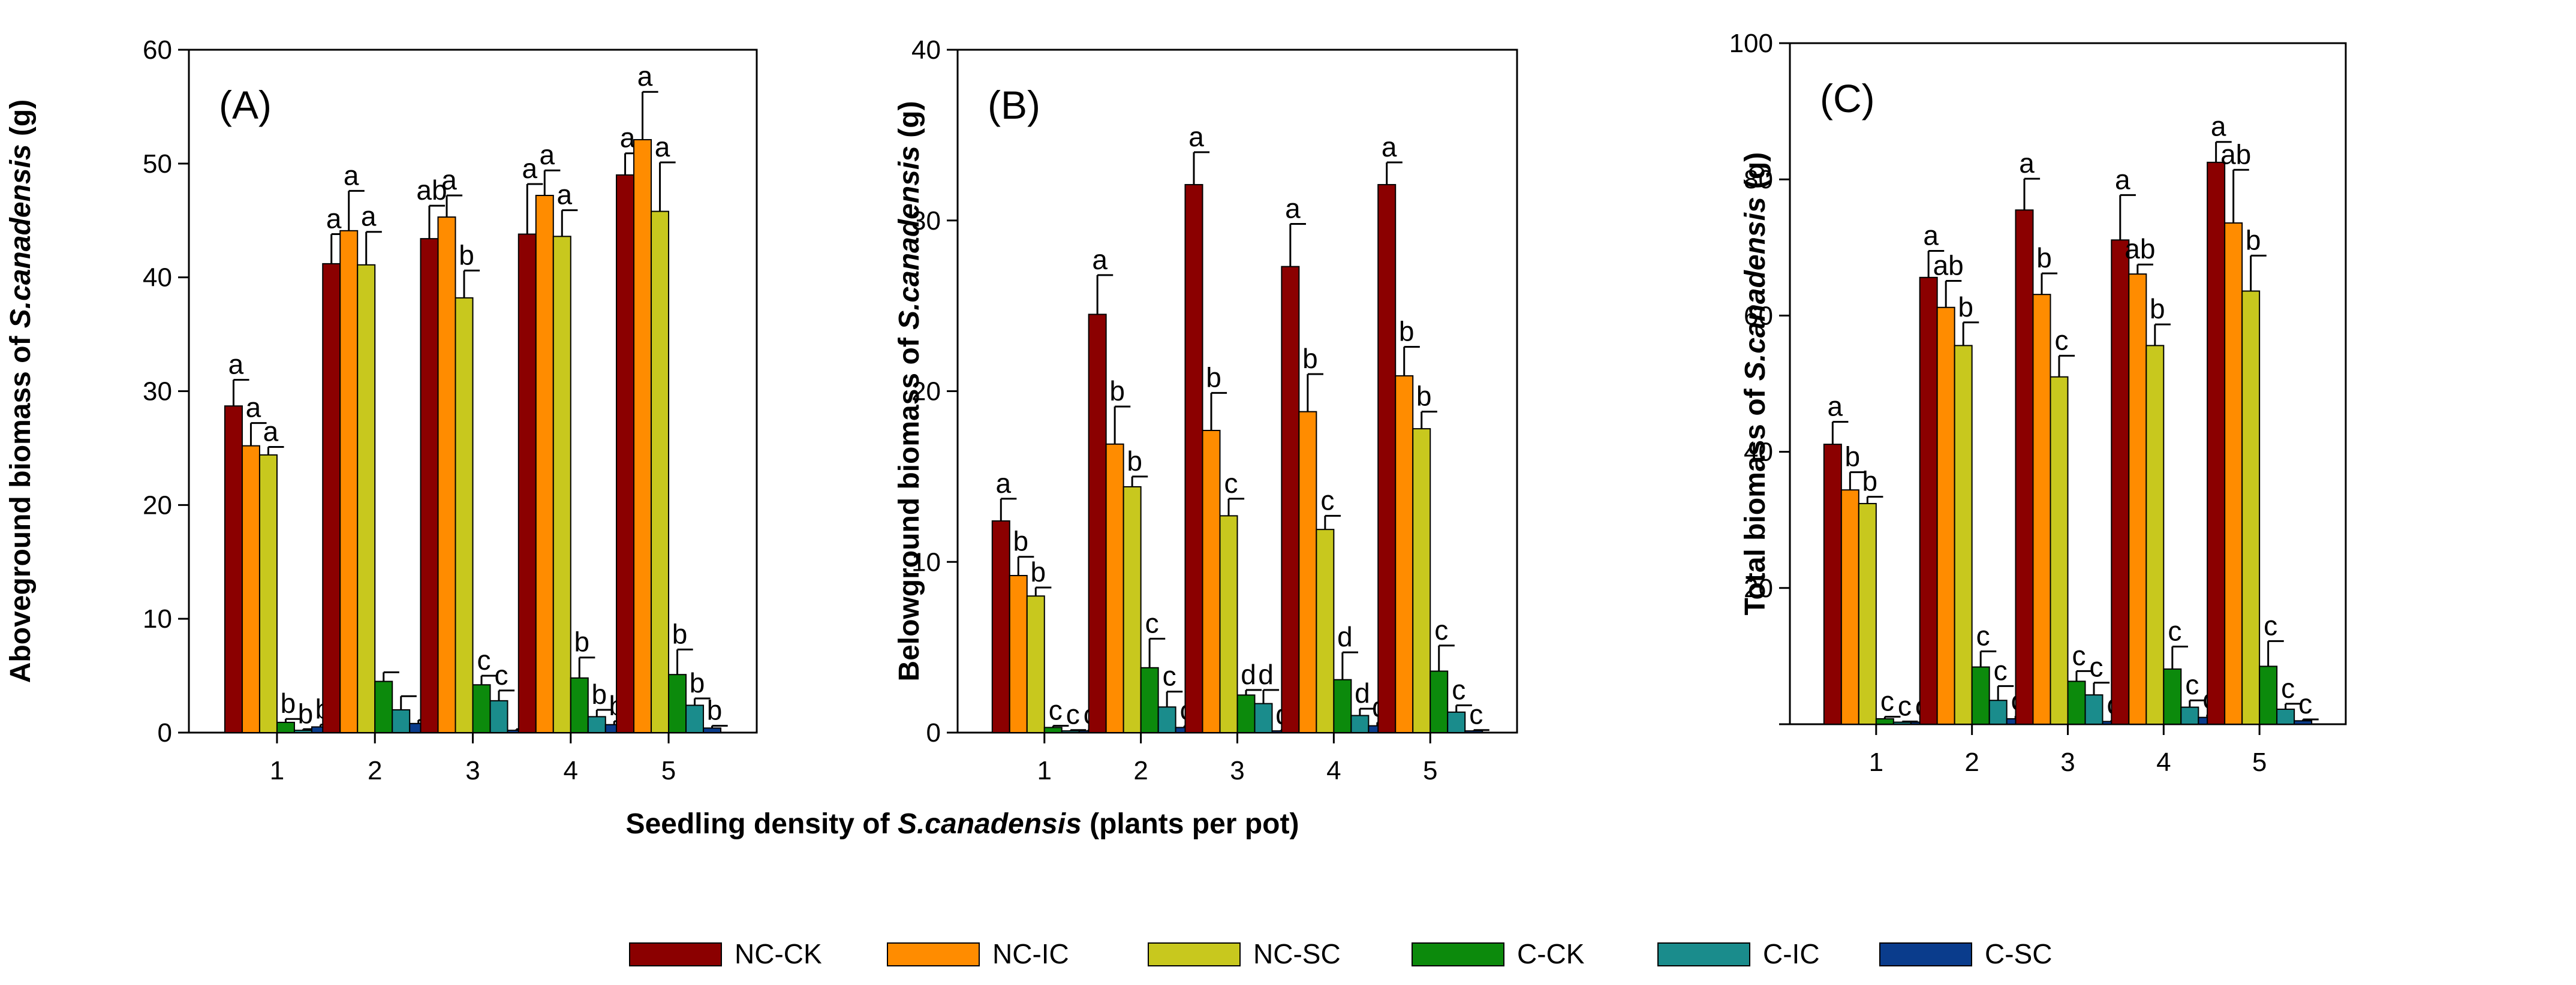  I want to click on legend-item-nc-sc: NC-SC, so click(1244, 954).